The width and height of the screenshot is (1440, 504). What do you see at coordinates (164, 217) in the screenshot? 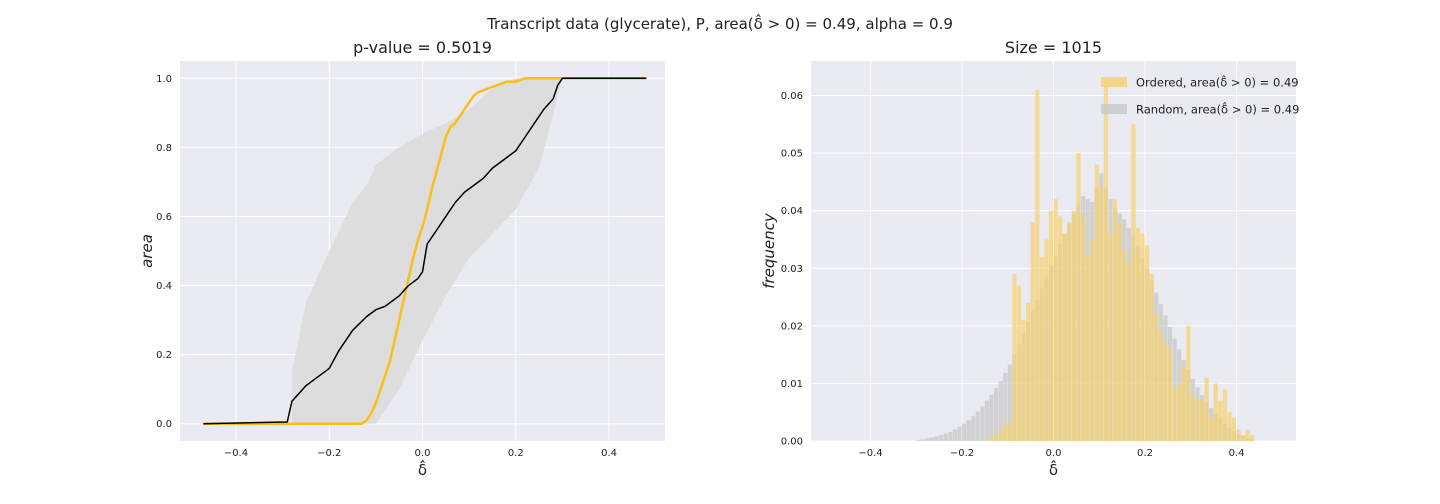
I see `y-tick-label: 0.6` at bounding box center [164, 217].